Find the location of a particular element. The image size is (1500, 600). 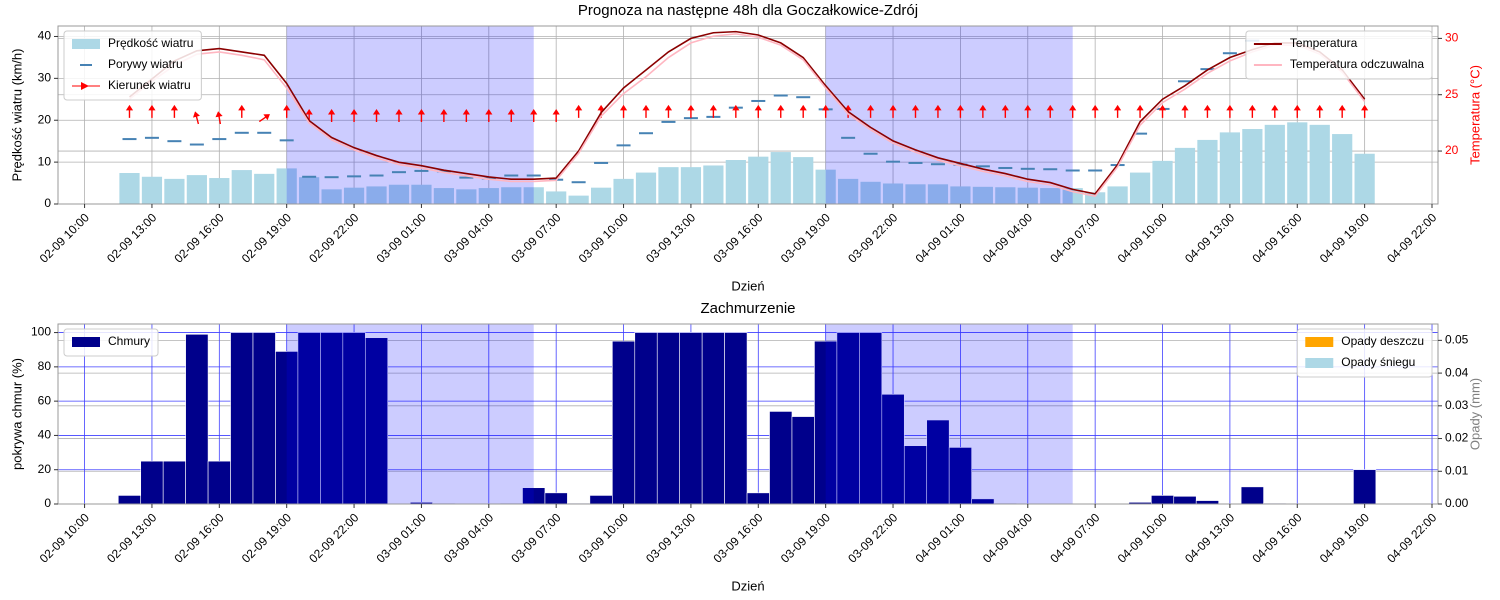

y2-tick-label: 25 is located at coordinates (1452, 94).